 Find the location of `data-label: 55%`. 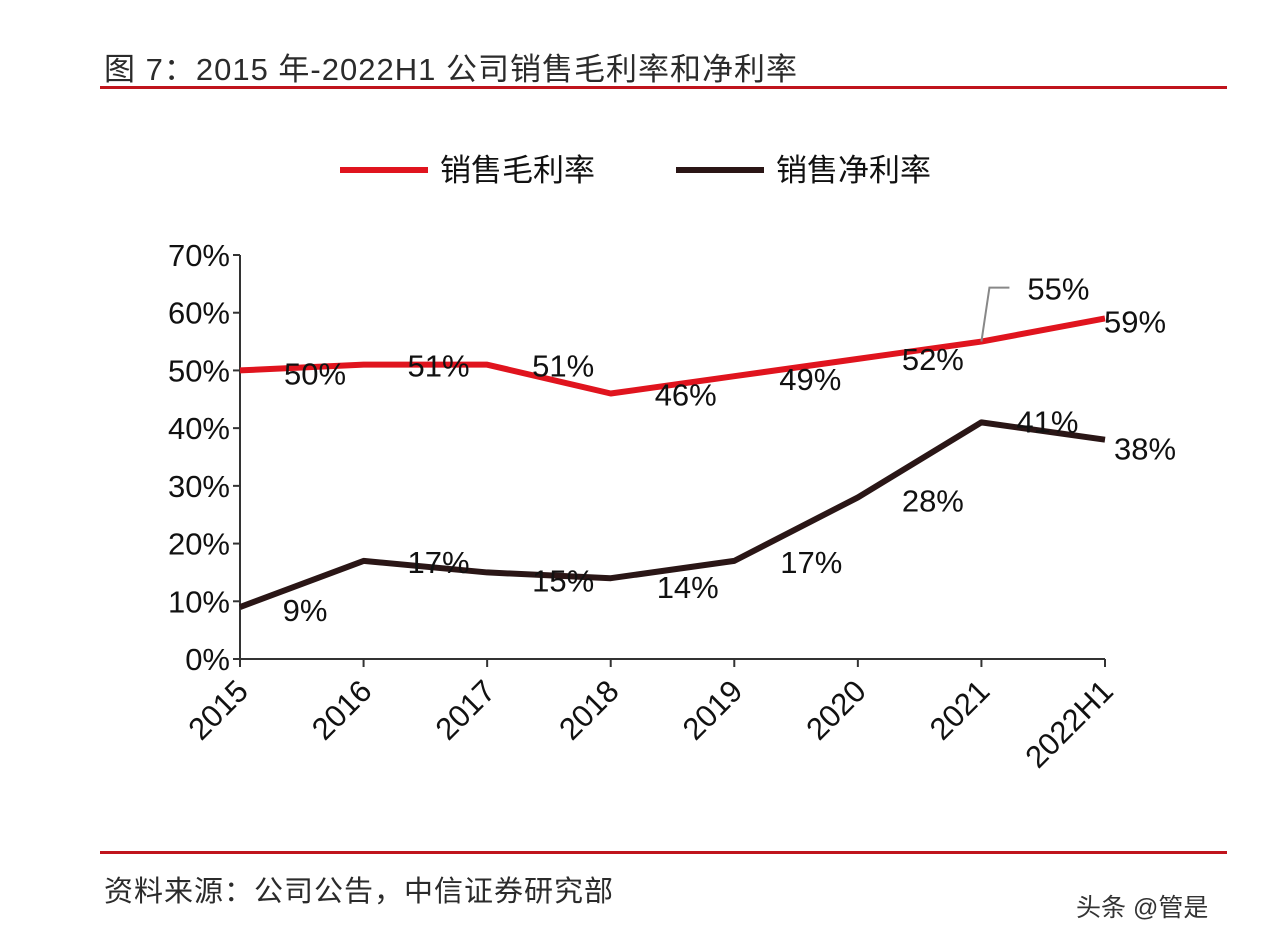

data-label: 55% is located at coordinates (1058, 289).